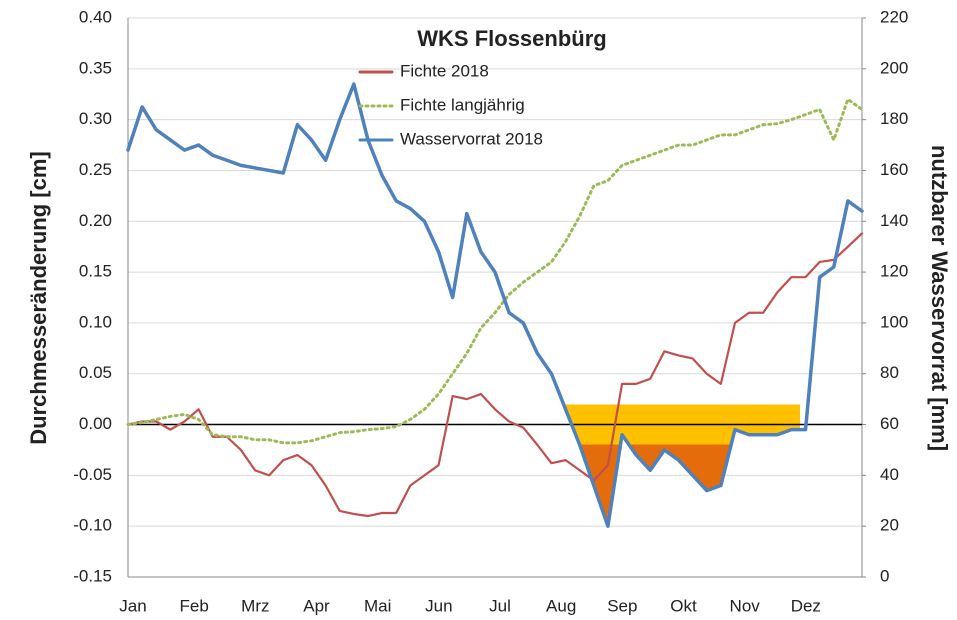 The height and width of the screenshot is (620, 957). I want to click on y-axis-title: Durchmesseränderung [cm], so click(38, 297).